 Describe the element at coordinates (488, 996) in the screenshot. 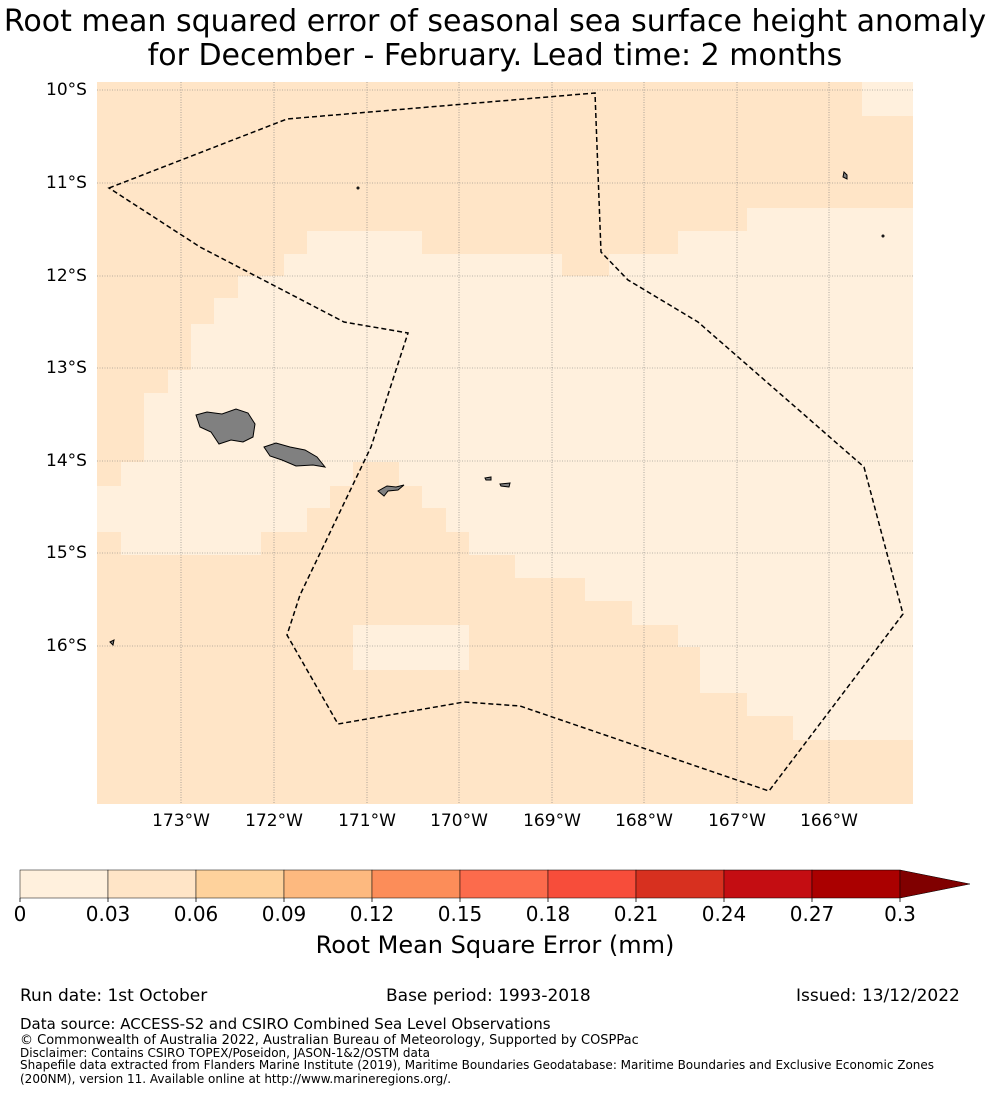

I see `base-period: Base period: 1993-2018` at that location.